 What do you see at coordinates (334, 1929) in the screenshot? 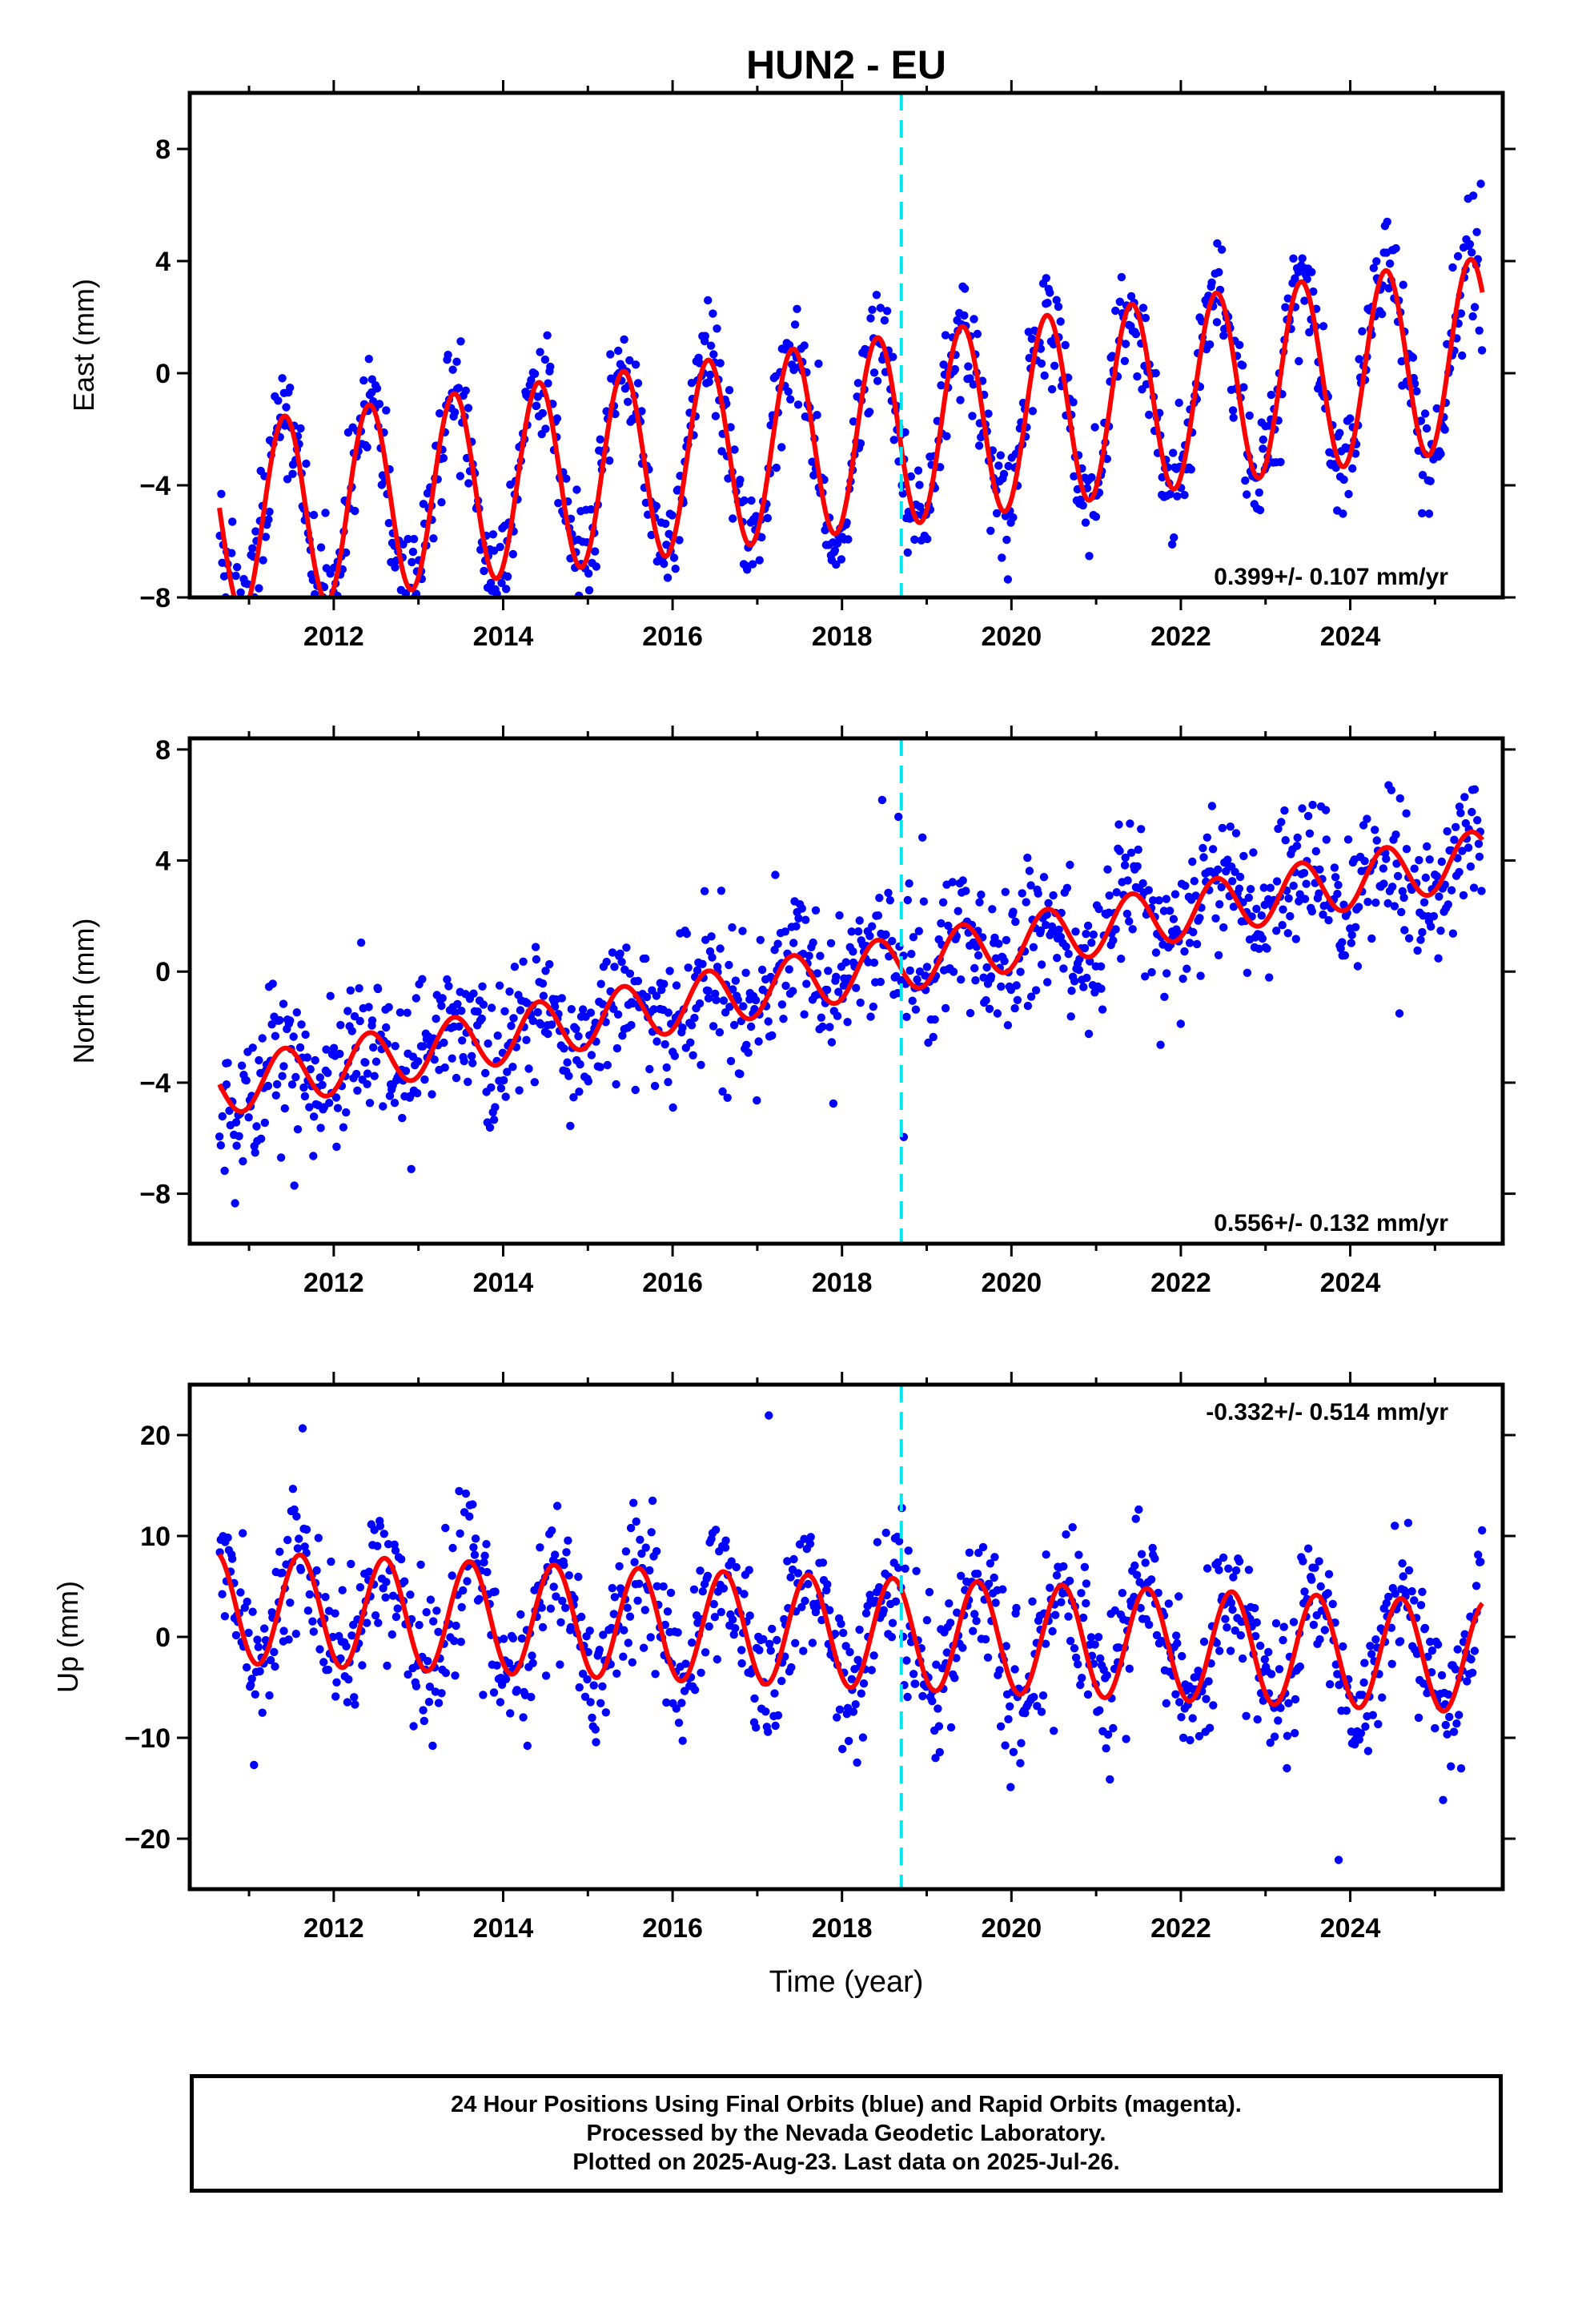
I see `x-tick-label: 2012` at bounding box center [334, 1929].